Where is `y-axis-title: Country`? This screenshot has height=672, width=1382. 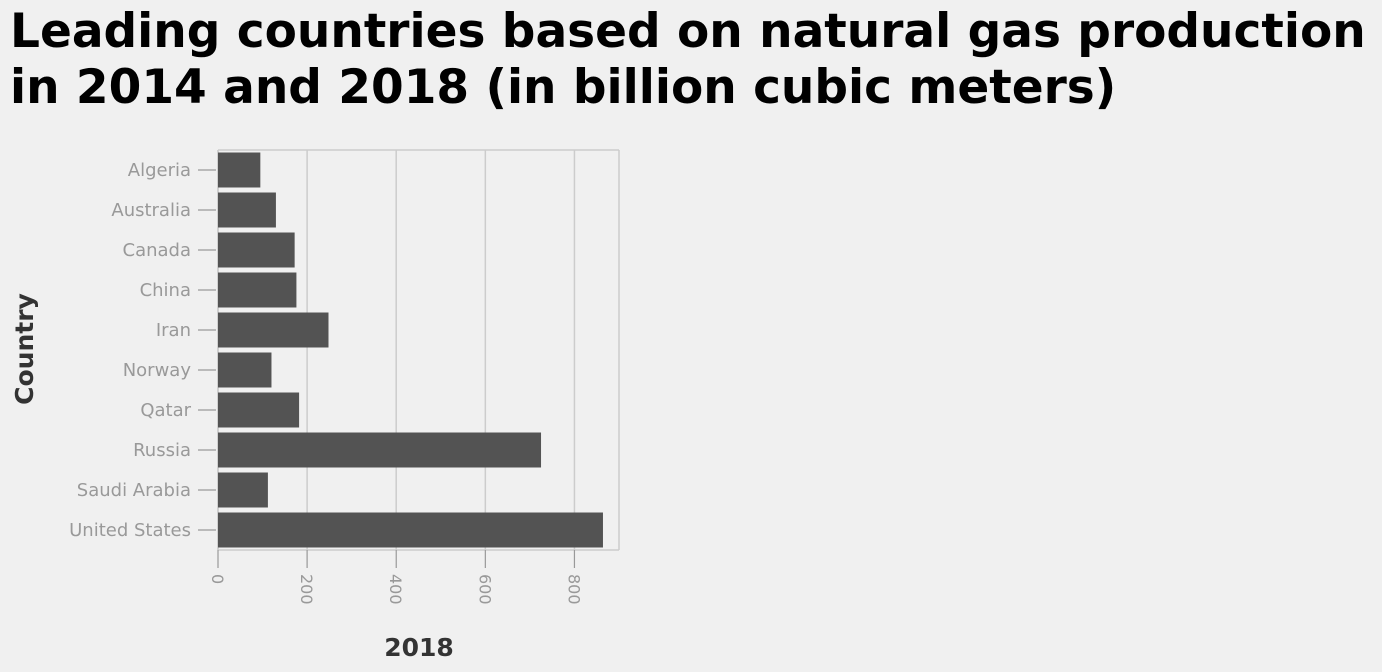
y-axis-title: Country is located at coordinates (24, 349).